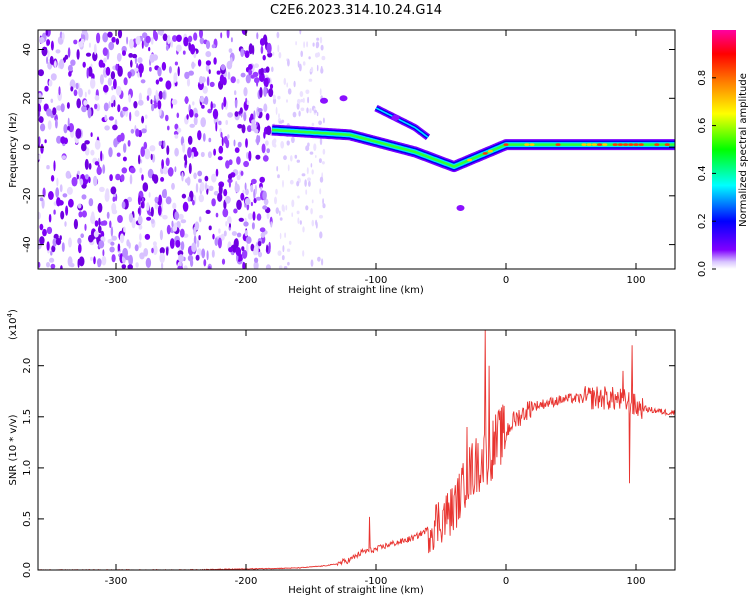 The width and height of the screenshot is (750, 600). Describe the element at coordinates (27, 519) in the screenshot. I see `y-tick-label: 0.5` at that location.